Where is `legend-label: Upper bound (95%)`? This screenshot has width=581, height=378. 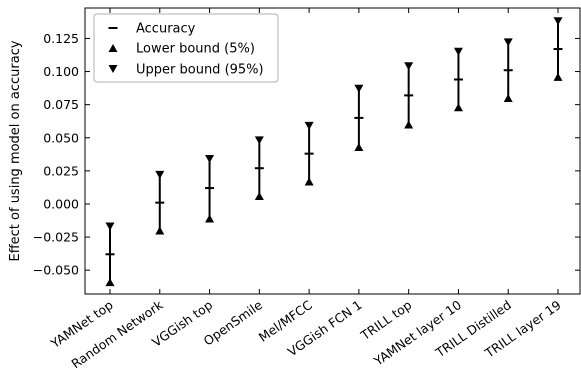
legend-label: Upper bound (95%) is located at coordinates (200, 70).